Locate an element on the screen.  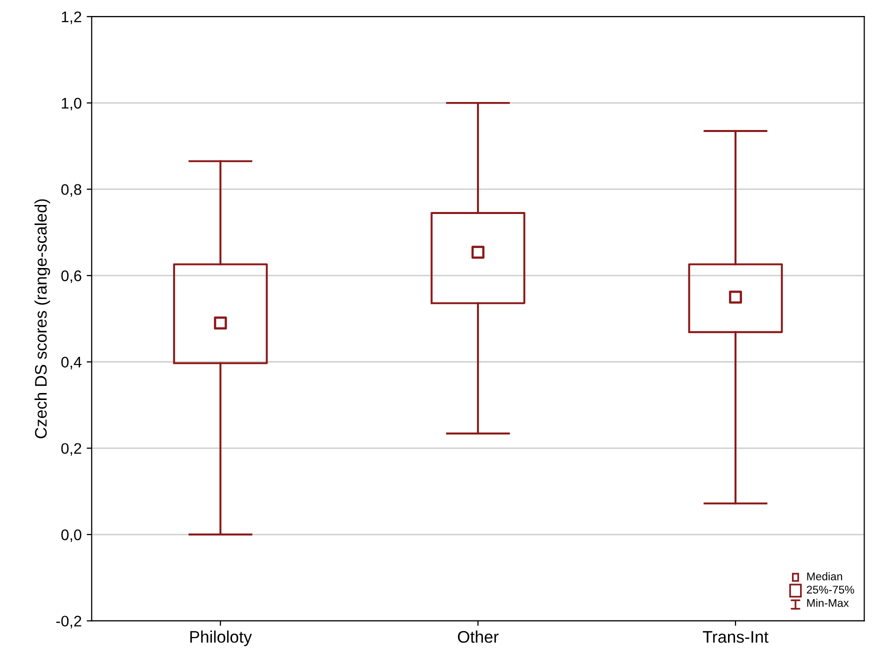
annotation: Min-Max is located at coordinates (828, 602).